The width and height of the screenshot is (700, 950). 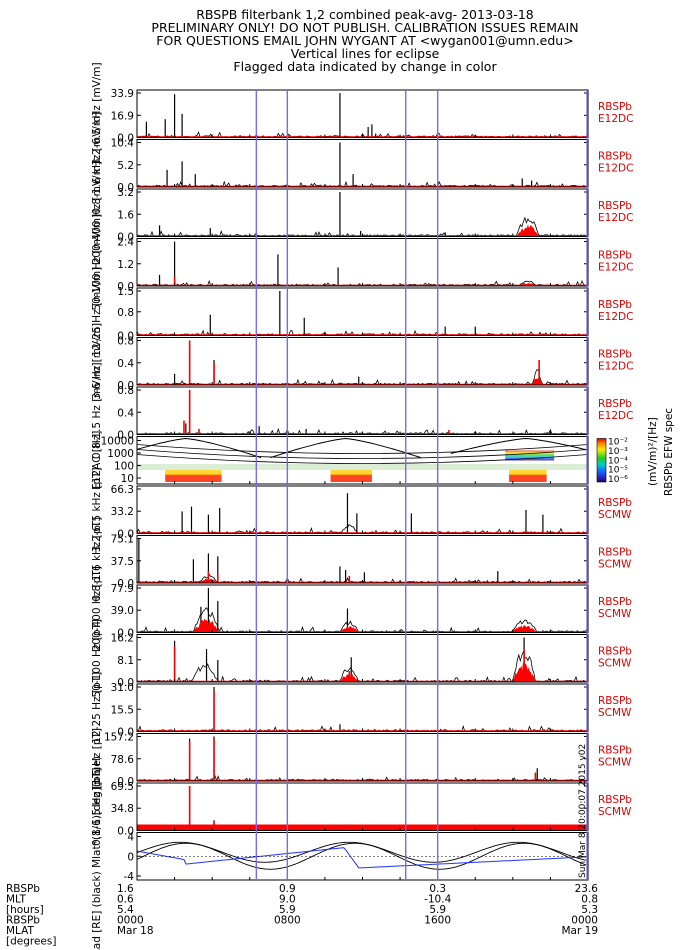 I want to click on footer-value: 0800, so click(x=287, y=921).